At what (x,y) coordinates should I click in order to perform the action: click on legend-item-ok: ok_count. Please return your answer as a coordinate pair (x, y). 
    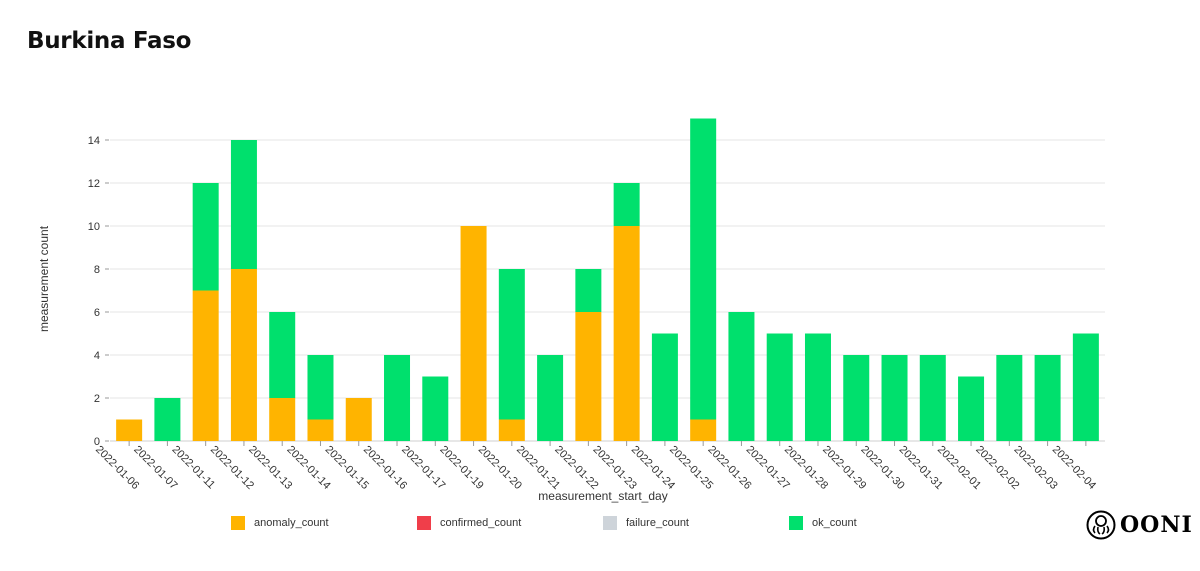
    Looking at the image, I should click on (823, 523).